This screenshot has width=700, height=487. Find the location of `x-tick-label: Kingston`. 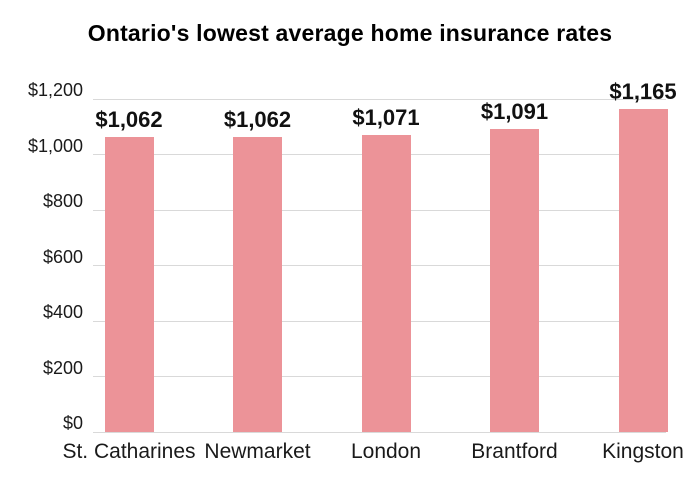

x-tick-label: Kingston is located at coordinates (643, 451).